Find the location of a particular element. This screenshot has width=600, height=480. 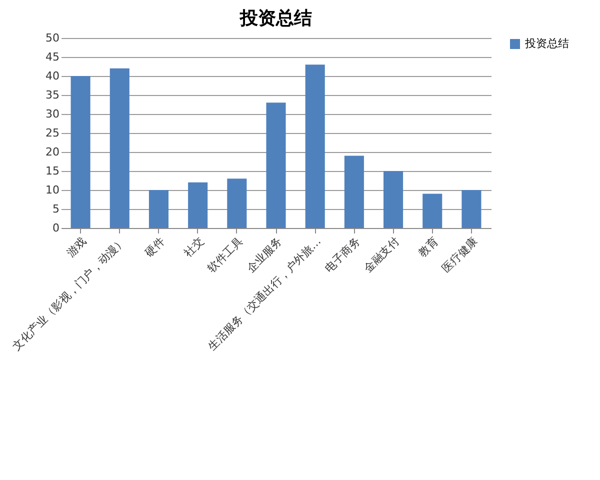

y-tick-label: 30 is located at coordinates (53, 114).